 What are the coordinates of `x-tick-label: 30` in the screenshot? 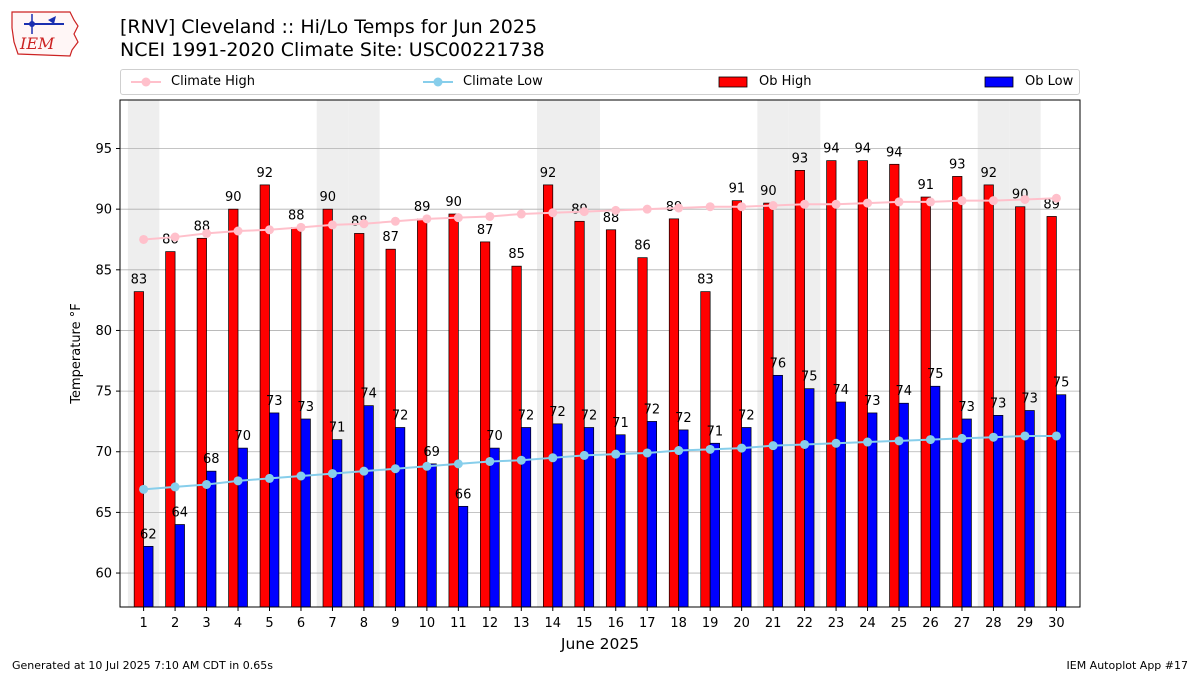 It's located at (1056, 623).